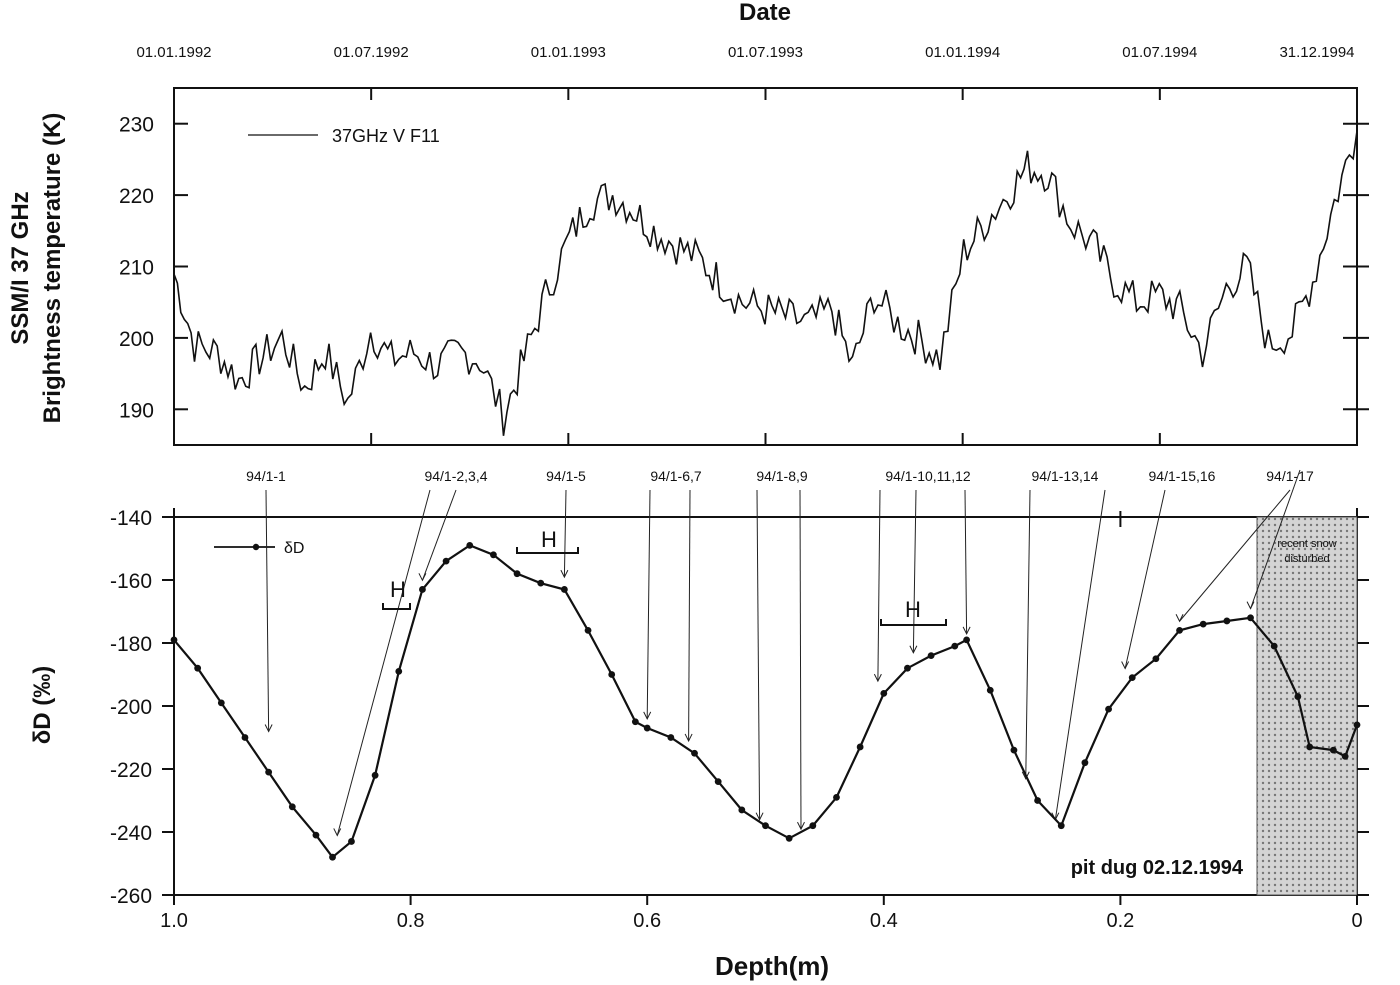 This screenshot has height=985, width=1400. Describe the element at coordinates (647, 921) in the screenshot. I see `lower-xtick-label: 0.6` at that location.